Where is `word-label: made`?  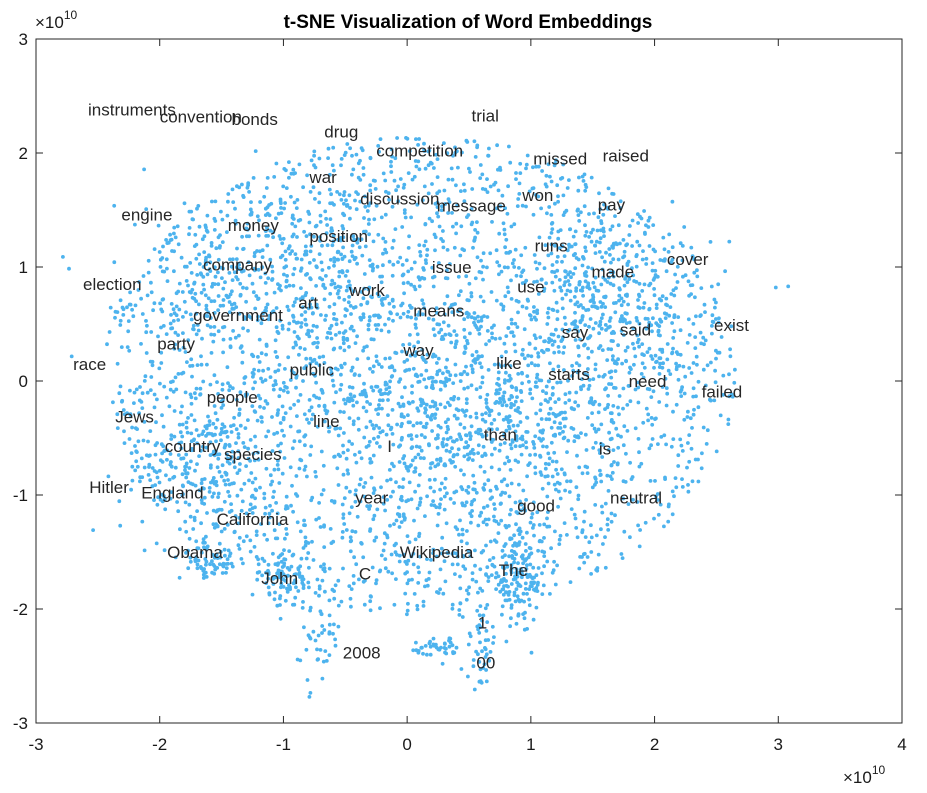
word-label: made is located at coordinates (613, 272).